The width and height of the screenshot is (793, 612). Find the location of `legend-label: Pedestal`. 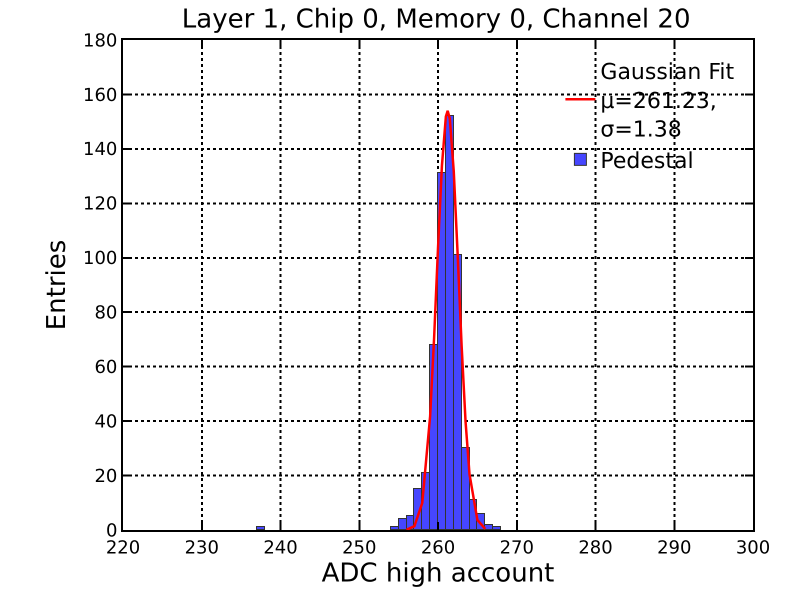

legend-label: Pedestal is located at coordinates (647, 161).